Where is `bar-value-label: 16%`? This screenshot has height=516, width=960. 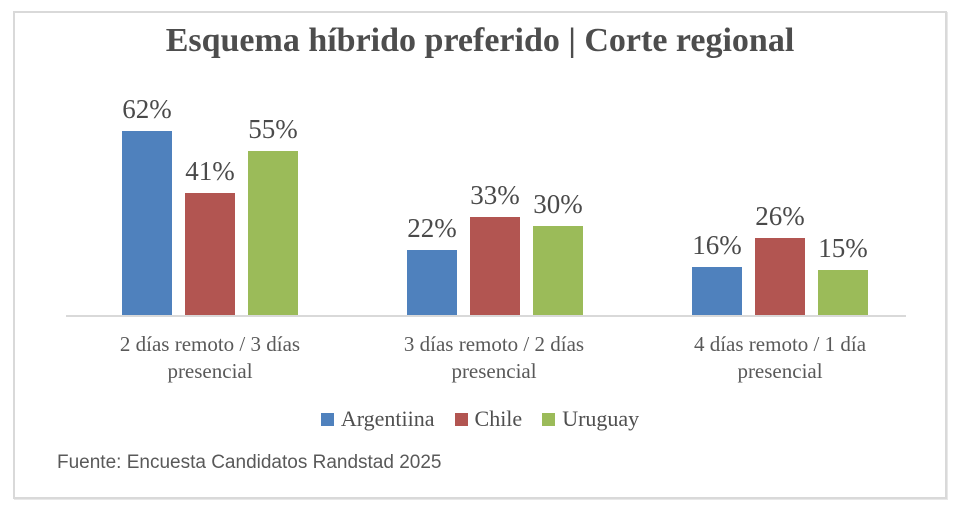
bar-value-label: 16% is located at coordinates (717, 245).